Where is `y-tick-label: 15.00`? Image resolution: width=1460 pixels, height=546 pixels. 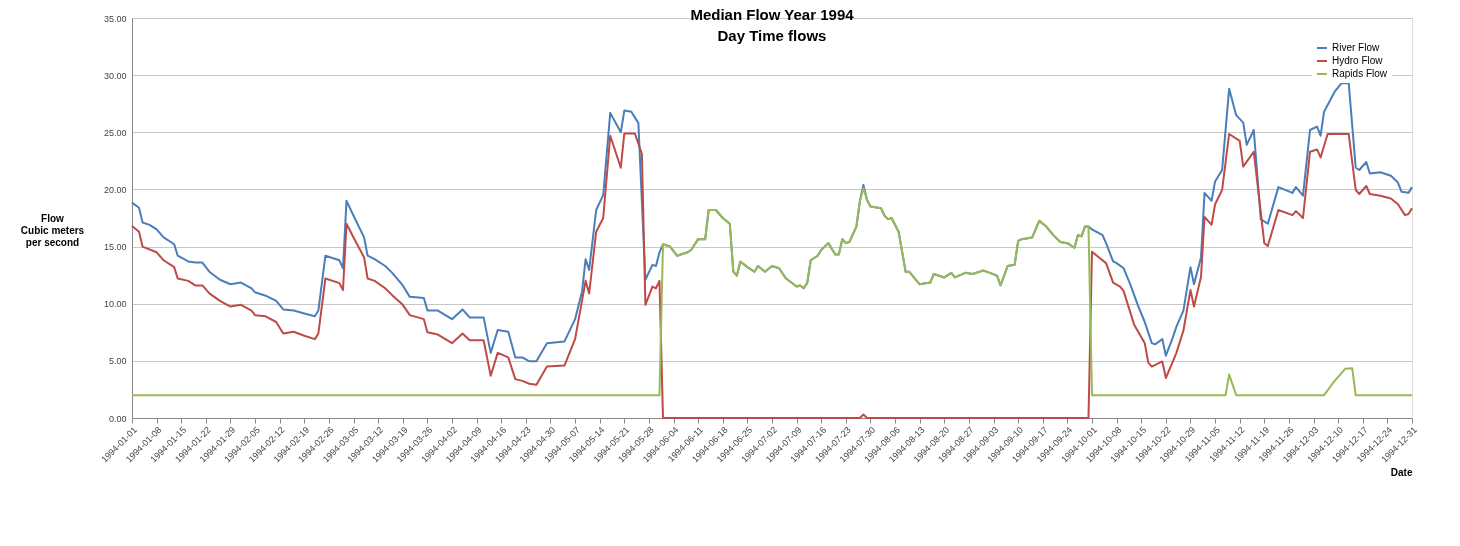
y-tick-label: 15.00 is located at coordinates (115, 247).